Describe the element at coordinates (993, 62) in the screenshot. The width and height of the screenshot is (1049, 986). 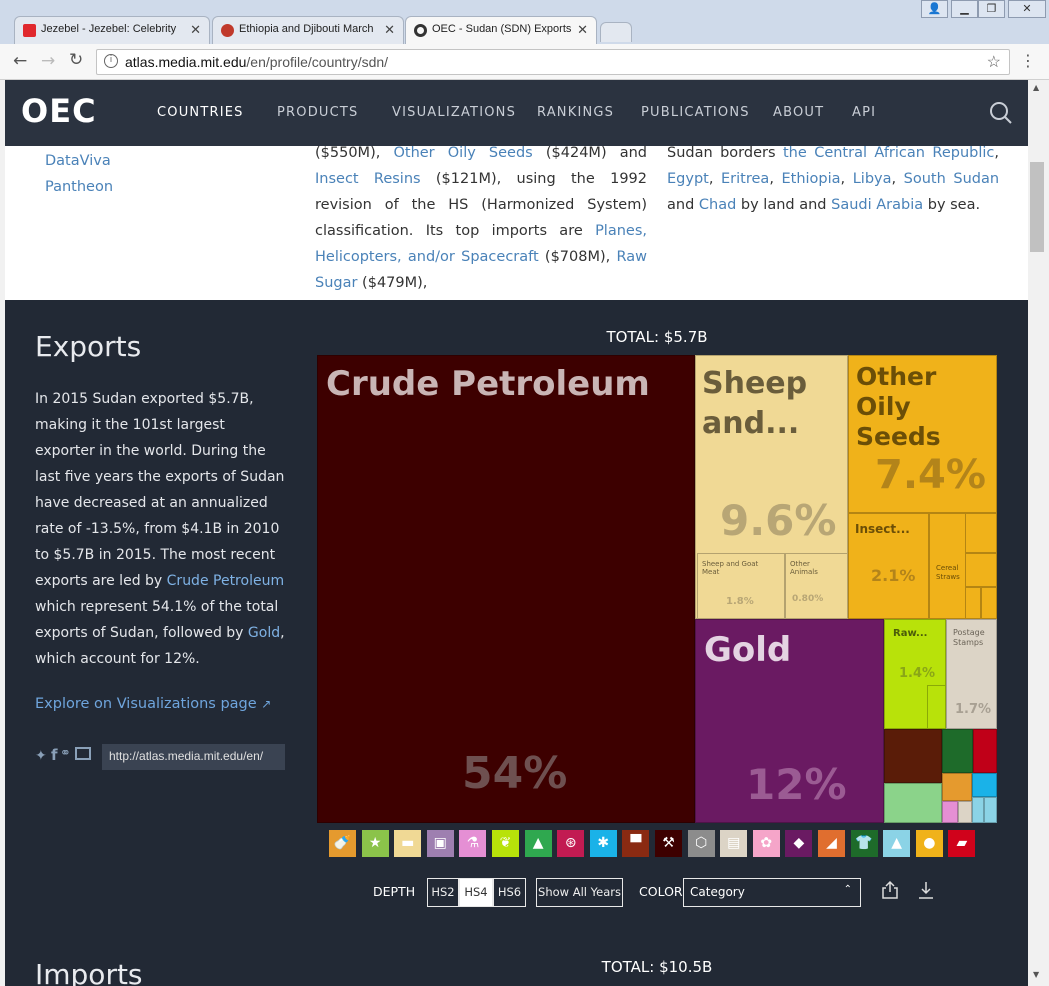
I see `bookmark-star-icon: ☆` at that location.